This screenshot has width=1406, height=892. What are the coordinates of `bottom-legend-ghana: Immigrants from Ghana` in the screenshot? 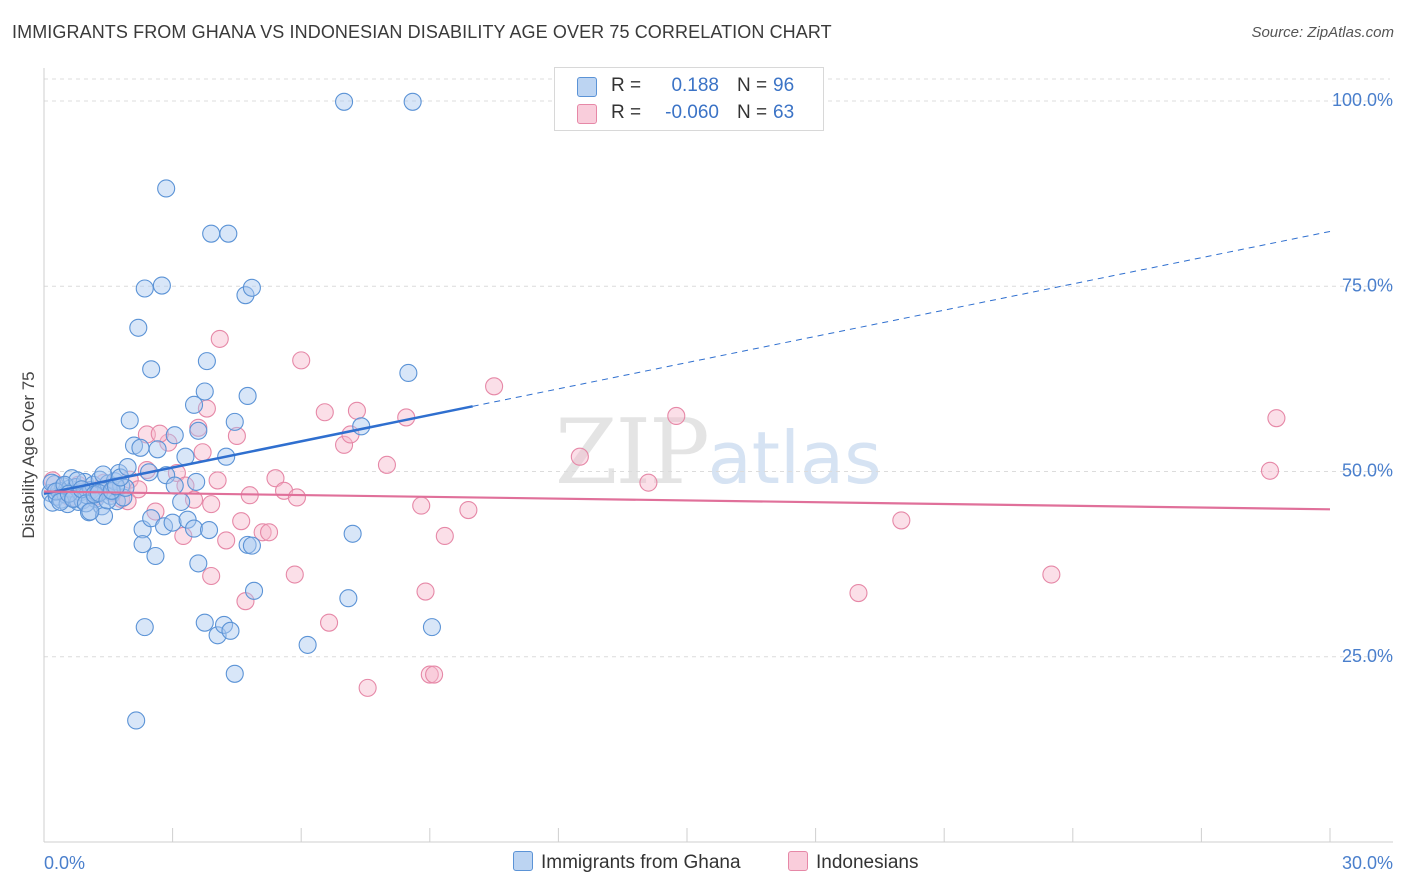 It's located at (627, 862).